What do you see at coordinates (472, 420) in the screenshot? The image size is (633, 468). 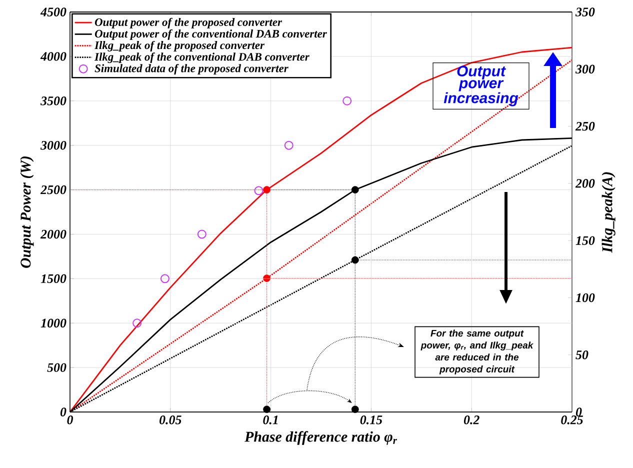 I see `x-tick-label: 0.2` at bounding box center [472, 420].